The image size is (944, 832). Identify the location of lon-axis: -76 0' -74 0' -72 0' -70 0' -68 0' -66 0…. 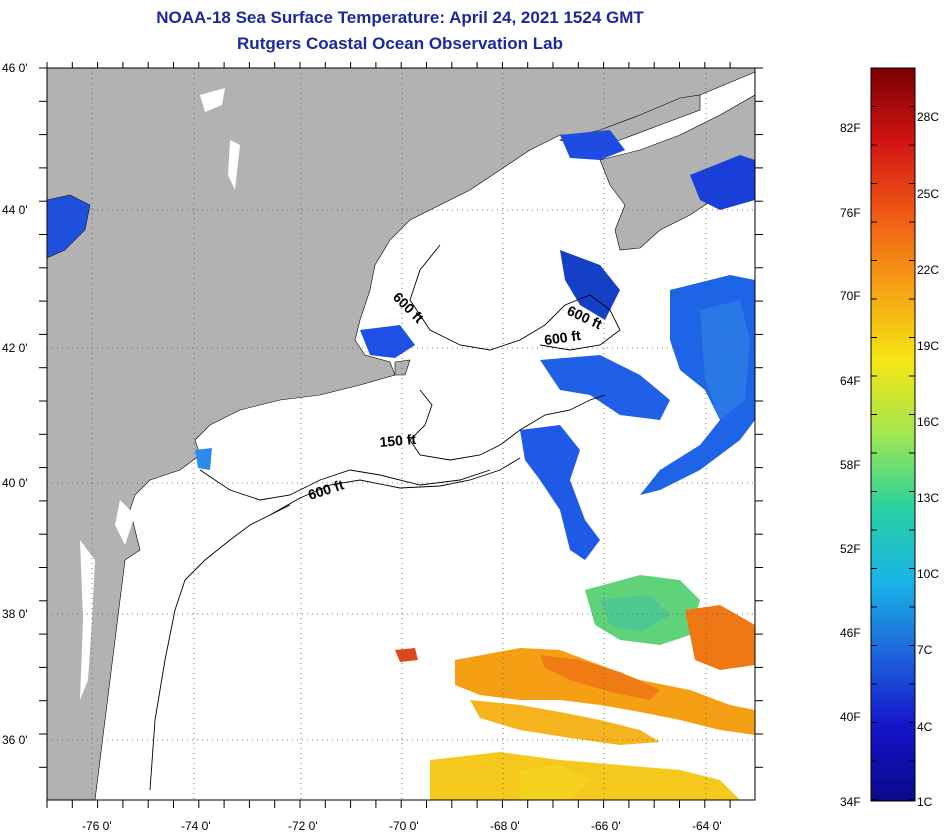
(402, 825).